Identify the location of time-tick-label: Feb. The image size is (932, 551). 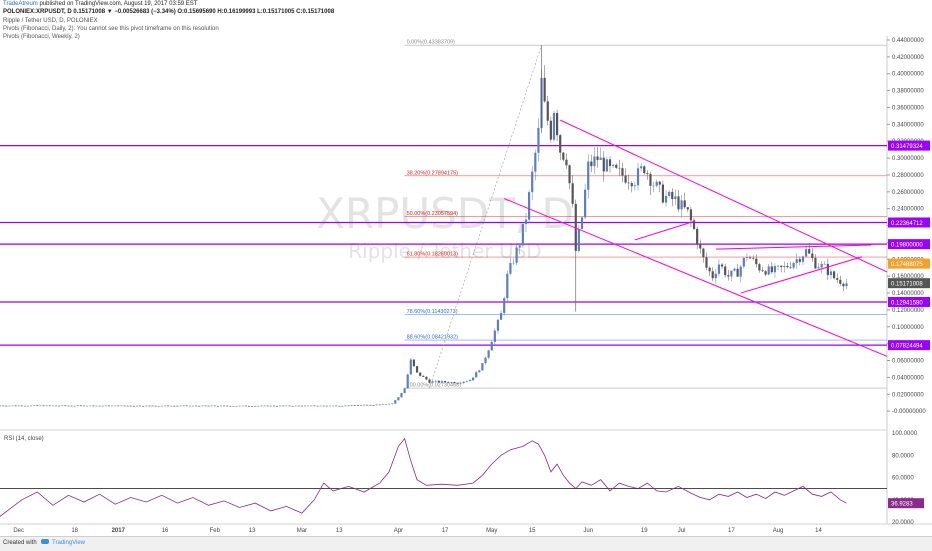
(215, 531).